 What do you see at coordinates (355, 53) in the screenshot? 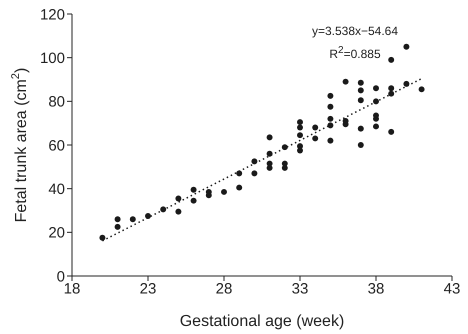
I see `annotation: R$^{2}$=0.885` at bounding box center [355, 53].